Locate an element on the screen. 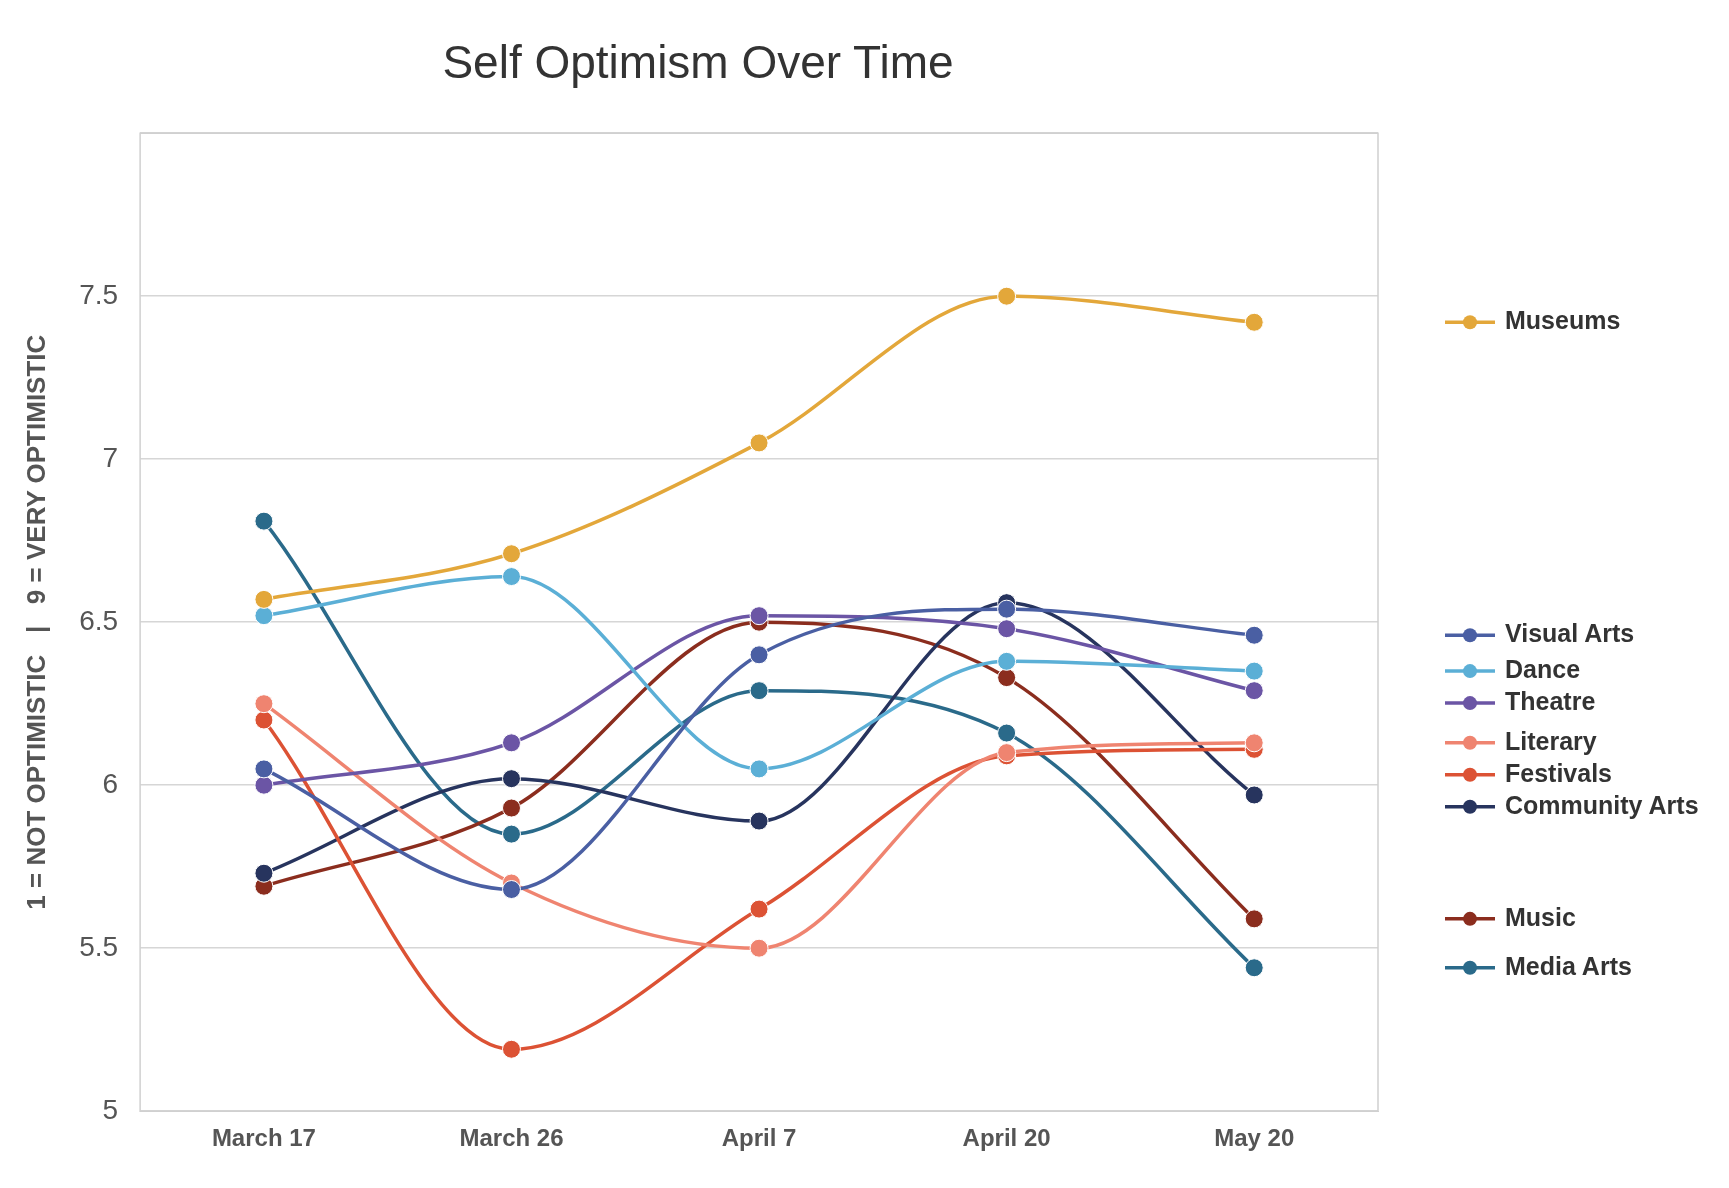 This screenshot has height=1188, width=1729. y-tick-label: 6 is located at coordinates (110, 783).